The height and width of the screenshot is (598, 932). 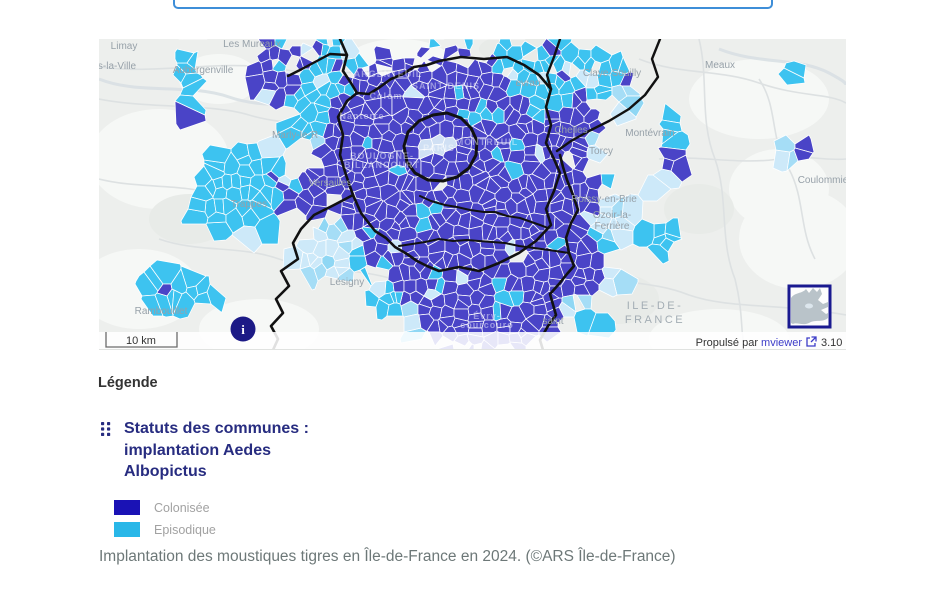 What do you see at coordinates (749, 343) in the screenshot?
I see `svg-text: Propulsé par mviewer` at bounding box center [749, 343].